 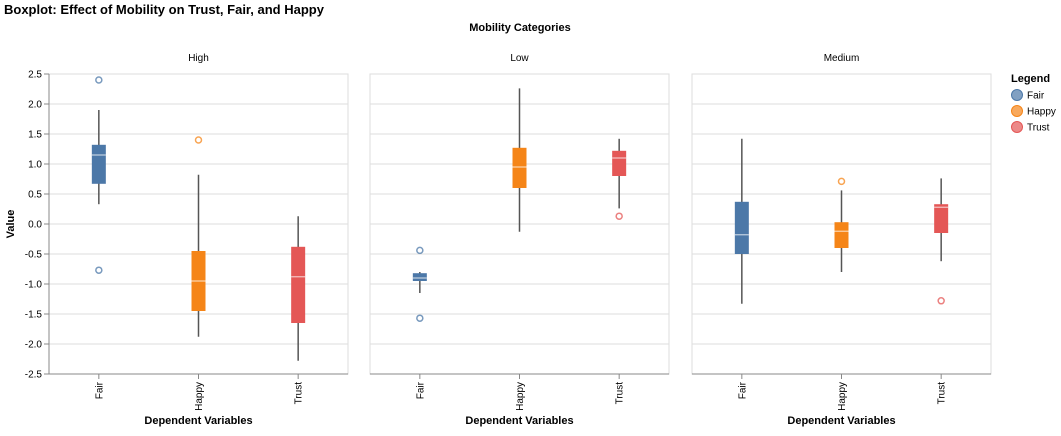 I want to click on y-tick-label-6: -0.5, so click(x=34, y=255).